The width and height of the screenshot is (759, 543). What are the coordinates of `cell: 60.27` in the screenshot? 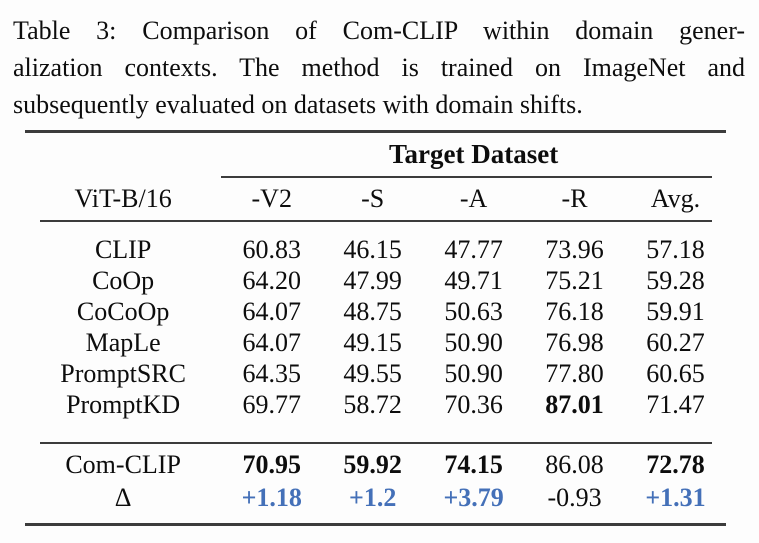 It's located at (675, 342).